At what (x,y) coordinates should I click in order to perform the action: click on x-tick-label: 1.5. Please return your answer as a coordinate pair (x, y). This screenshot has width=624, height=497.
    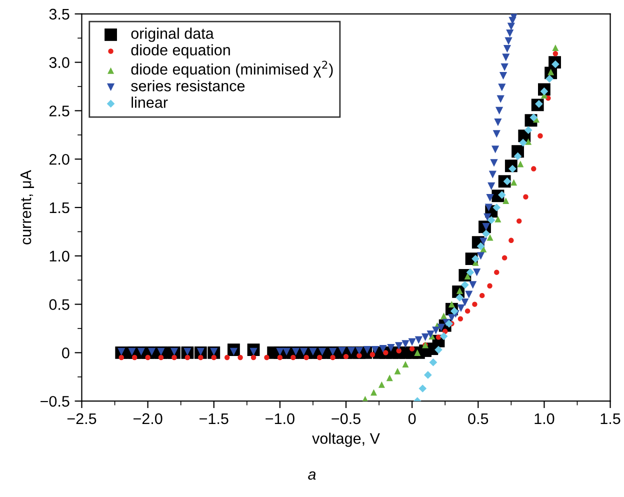
    Looking at the image, I should click on (610, 418).